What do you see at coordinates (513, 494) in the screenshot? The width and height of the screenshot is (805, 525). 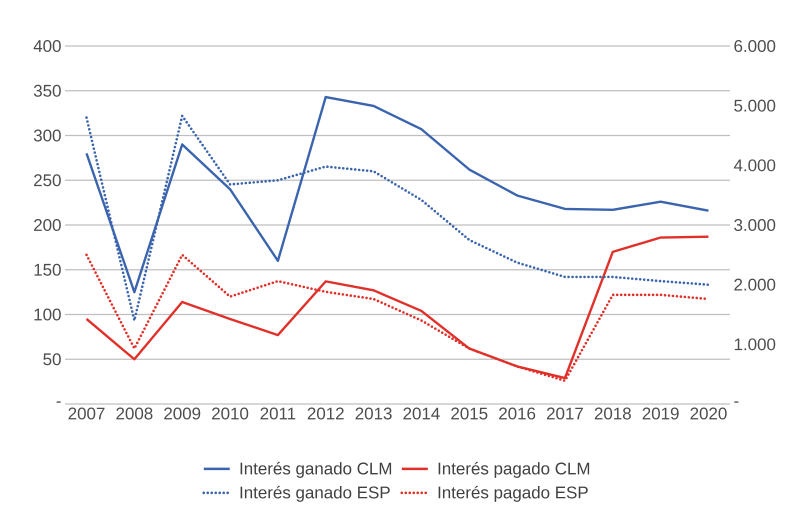 I see `legend-label: Interés pagado ESP` at bounding box center [513, 494].